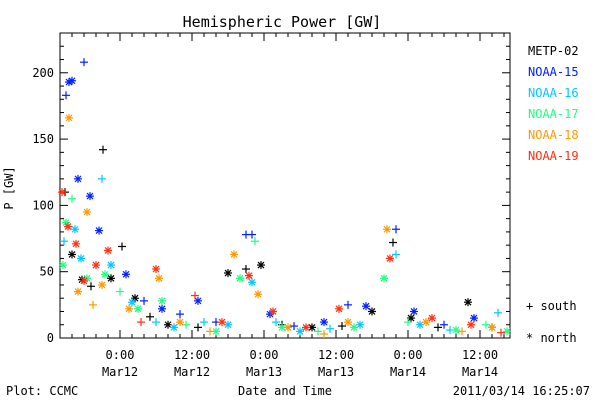 This screenshot has width=600, height=400. Describe the element at coordinates (50, 338) in the screenshot. I see `y-tick-label: 0` at that location.